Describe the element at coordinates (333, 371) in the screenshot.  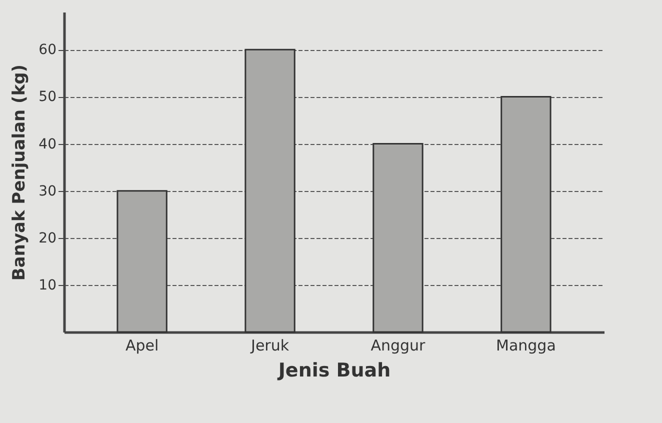
I see `x-axis-title: Jenis Buah` at that location.